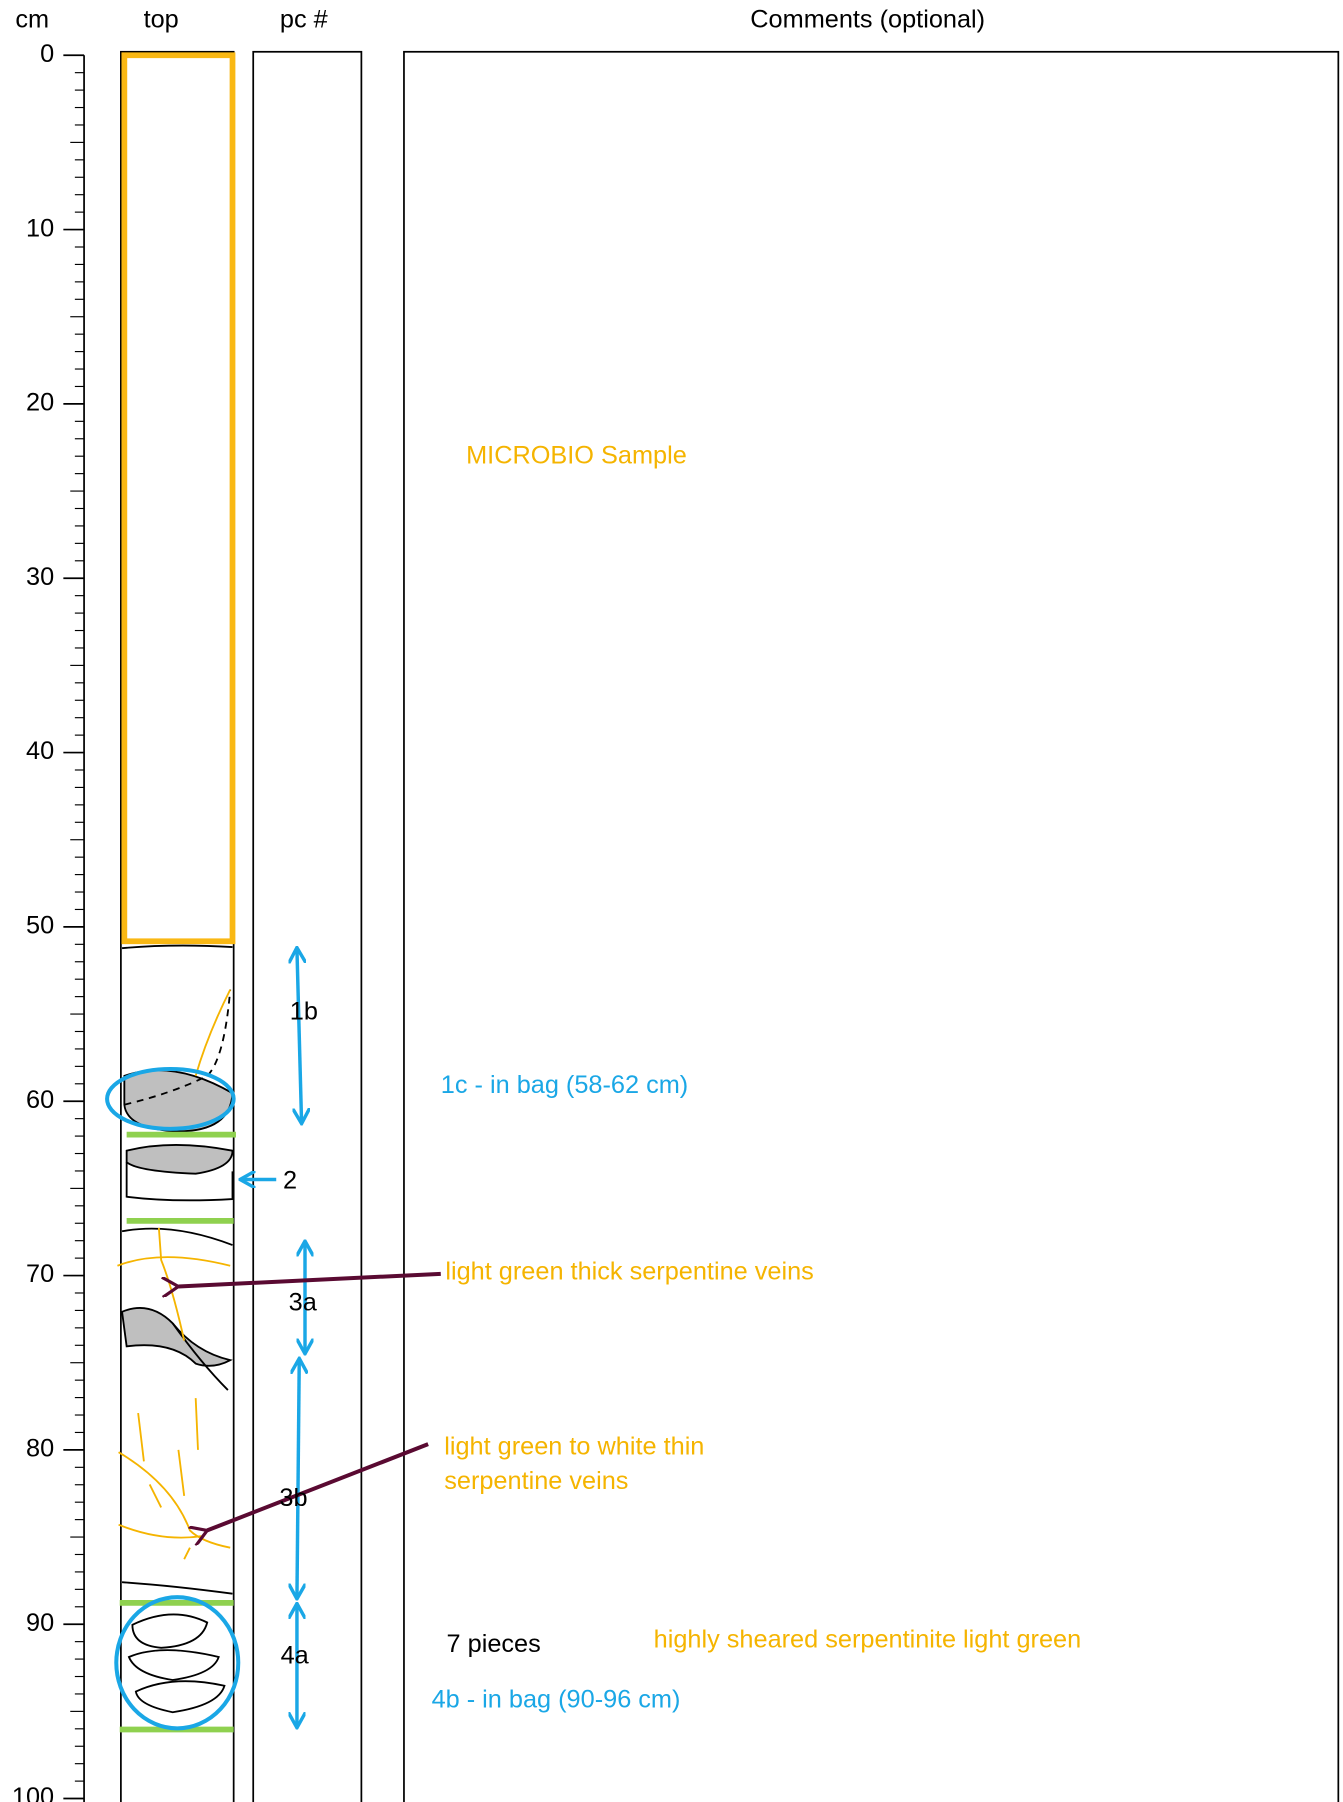  Describe the element at coordinates (40, 926) in the screenshot. I see `depth-tick-label: 50` at that location.